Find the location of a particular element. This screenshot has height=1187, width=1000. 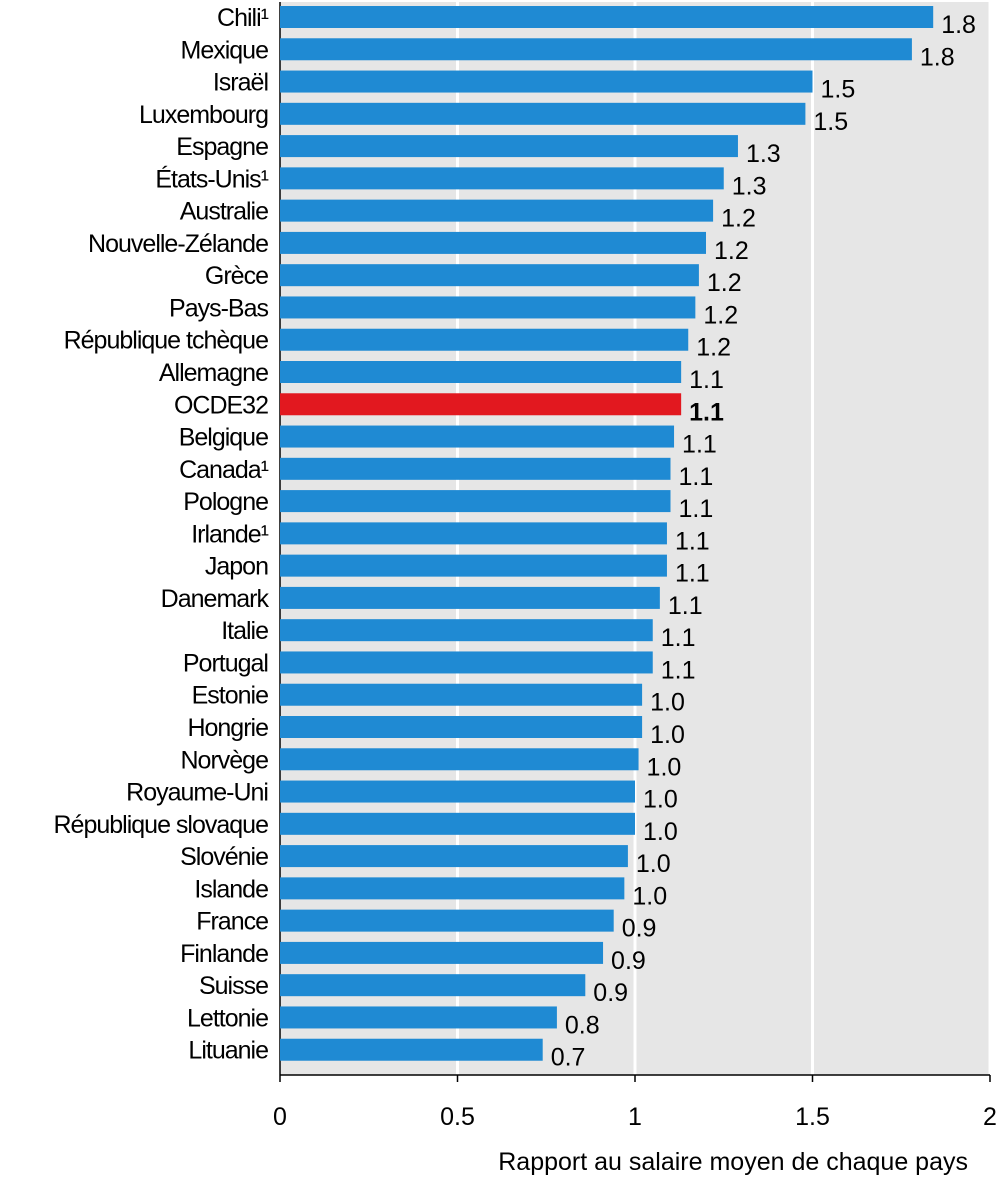

bar-group: Norvège 1.0 is located at coordinates (431, 763).